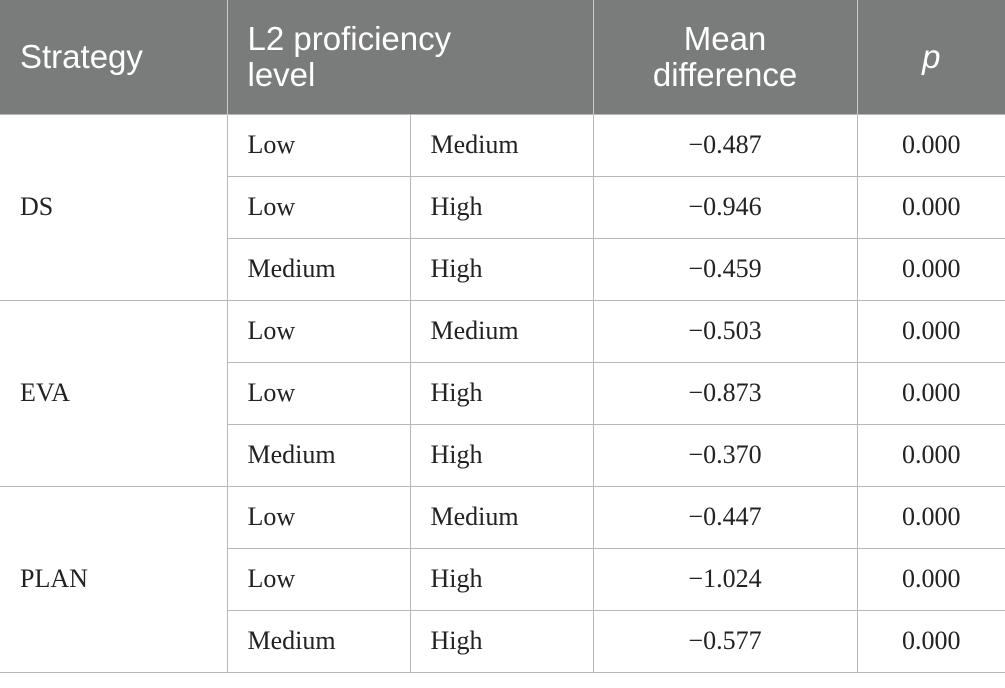 The width and height of the screenshot is (1005, 688). Describe the element at coordinates (114, 207) in the screenshot. I see `strategy-cell: DS` at that location.